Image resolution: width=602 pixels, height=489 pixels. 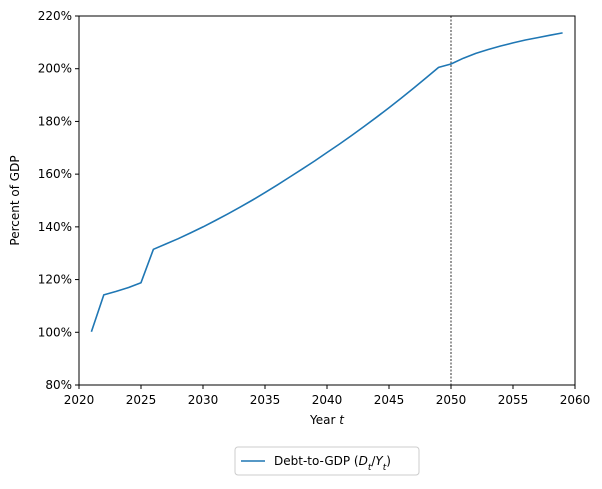 I want to click on legend: Debt-to-GDP (Dt/Yt), so click(x=327, y=461).